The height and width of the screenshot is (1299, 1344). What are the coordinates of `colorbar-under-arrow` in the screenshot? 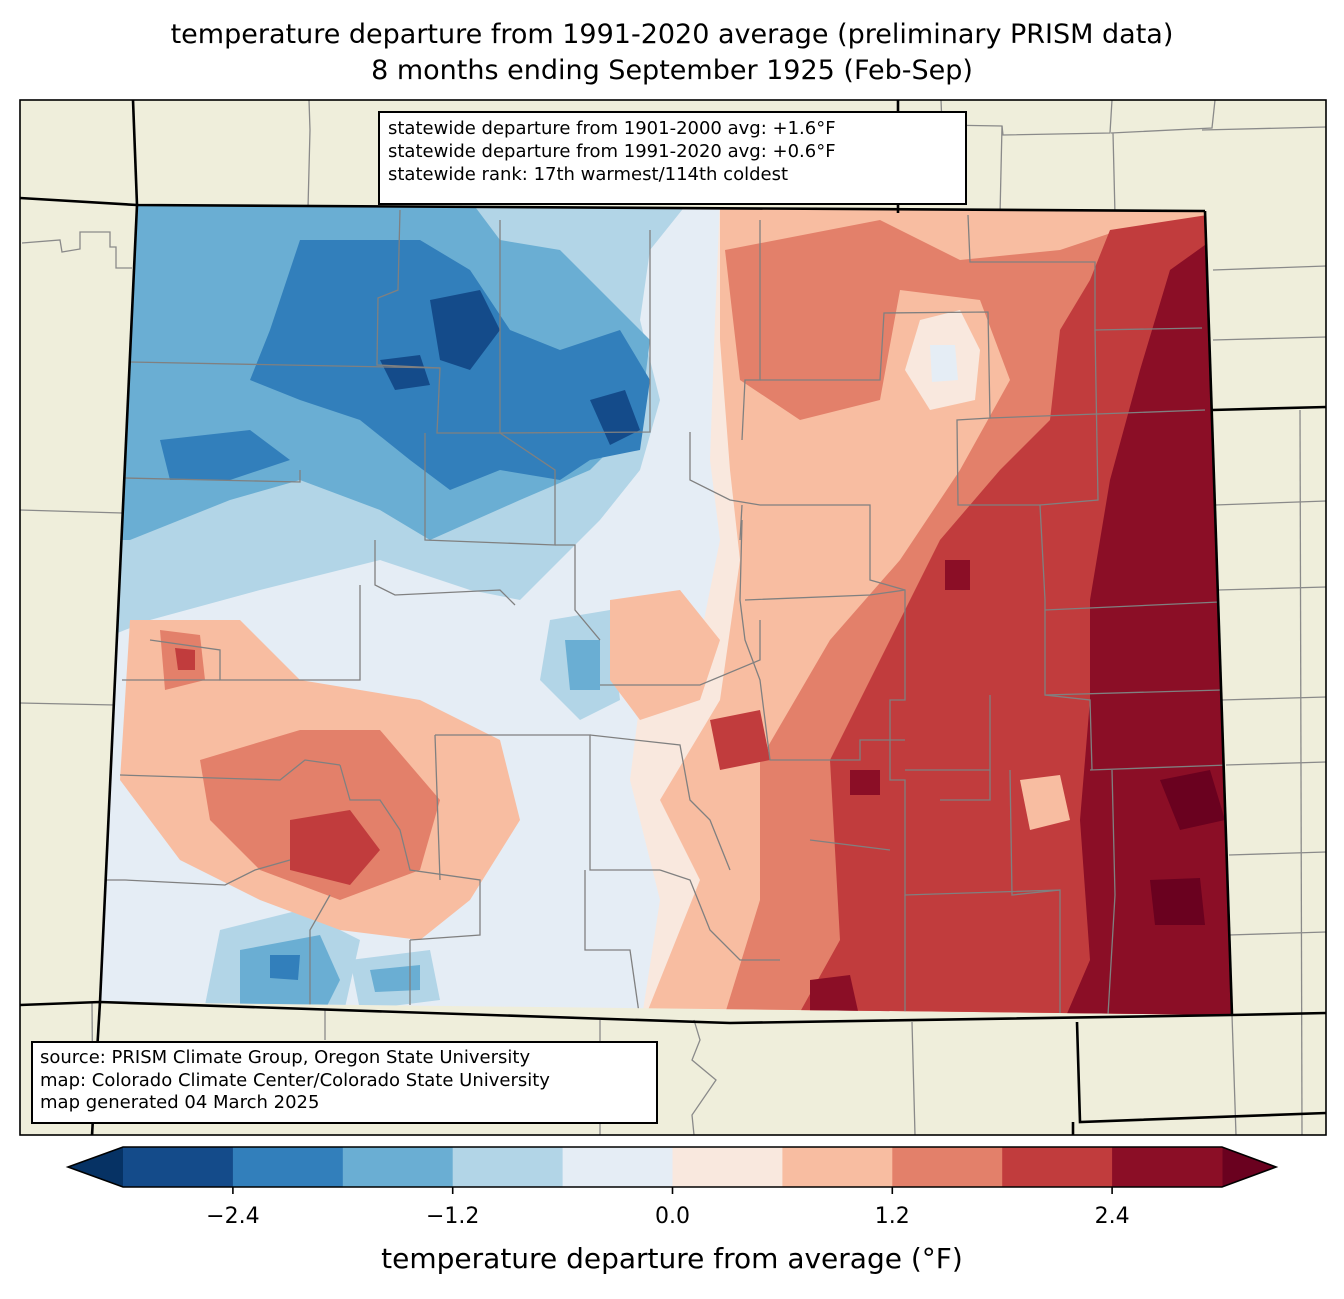 It's located at (95, 1167).